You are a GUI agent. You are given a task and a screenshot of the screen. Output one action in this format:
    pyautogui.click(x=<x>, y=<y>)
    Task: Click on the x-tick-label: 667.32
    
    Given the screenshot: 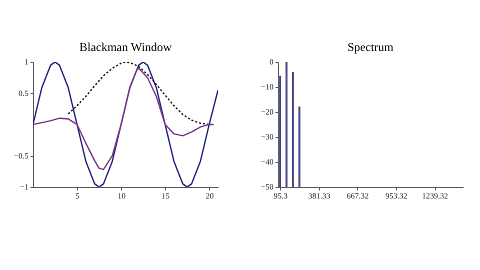 What is the action you would take?
    pyautogui.click(x=357, y=196)
    